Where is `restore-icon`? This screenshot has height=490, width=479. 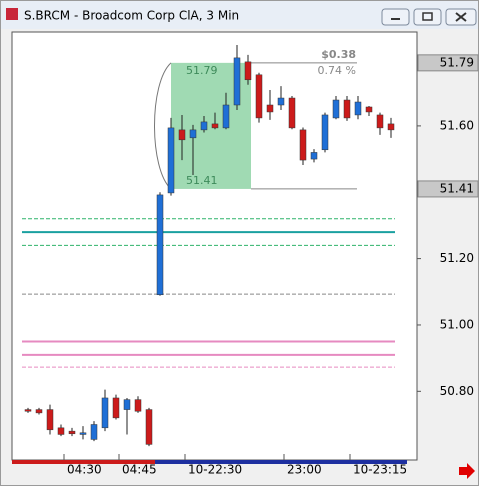 restore-icon is located at coordinates (427, 16).